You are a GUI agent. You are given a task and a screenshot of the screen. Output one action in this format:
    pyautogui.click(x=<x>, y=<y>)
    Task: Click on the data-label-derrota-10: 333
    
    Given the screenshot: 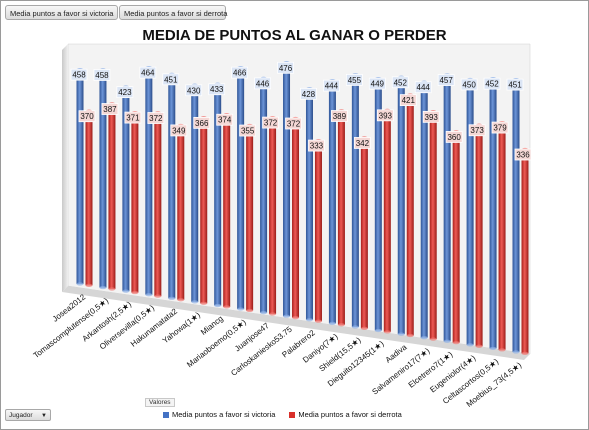 What is the action you would take?
    pyautogui.click(x=316, y=145)
    